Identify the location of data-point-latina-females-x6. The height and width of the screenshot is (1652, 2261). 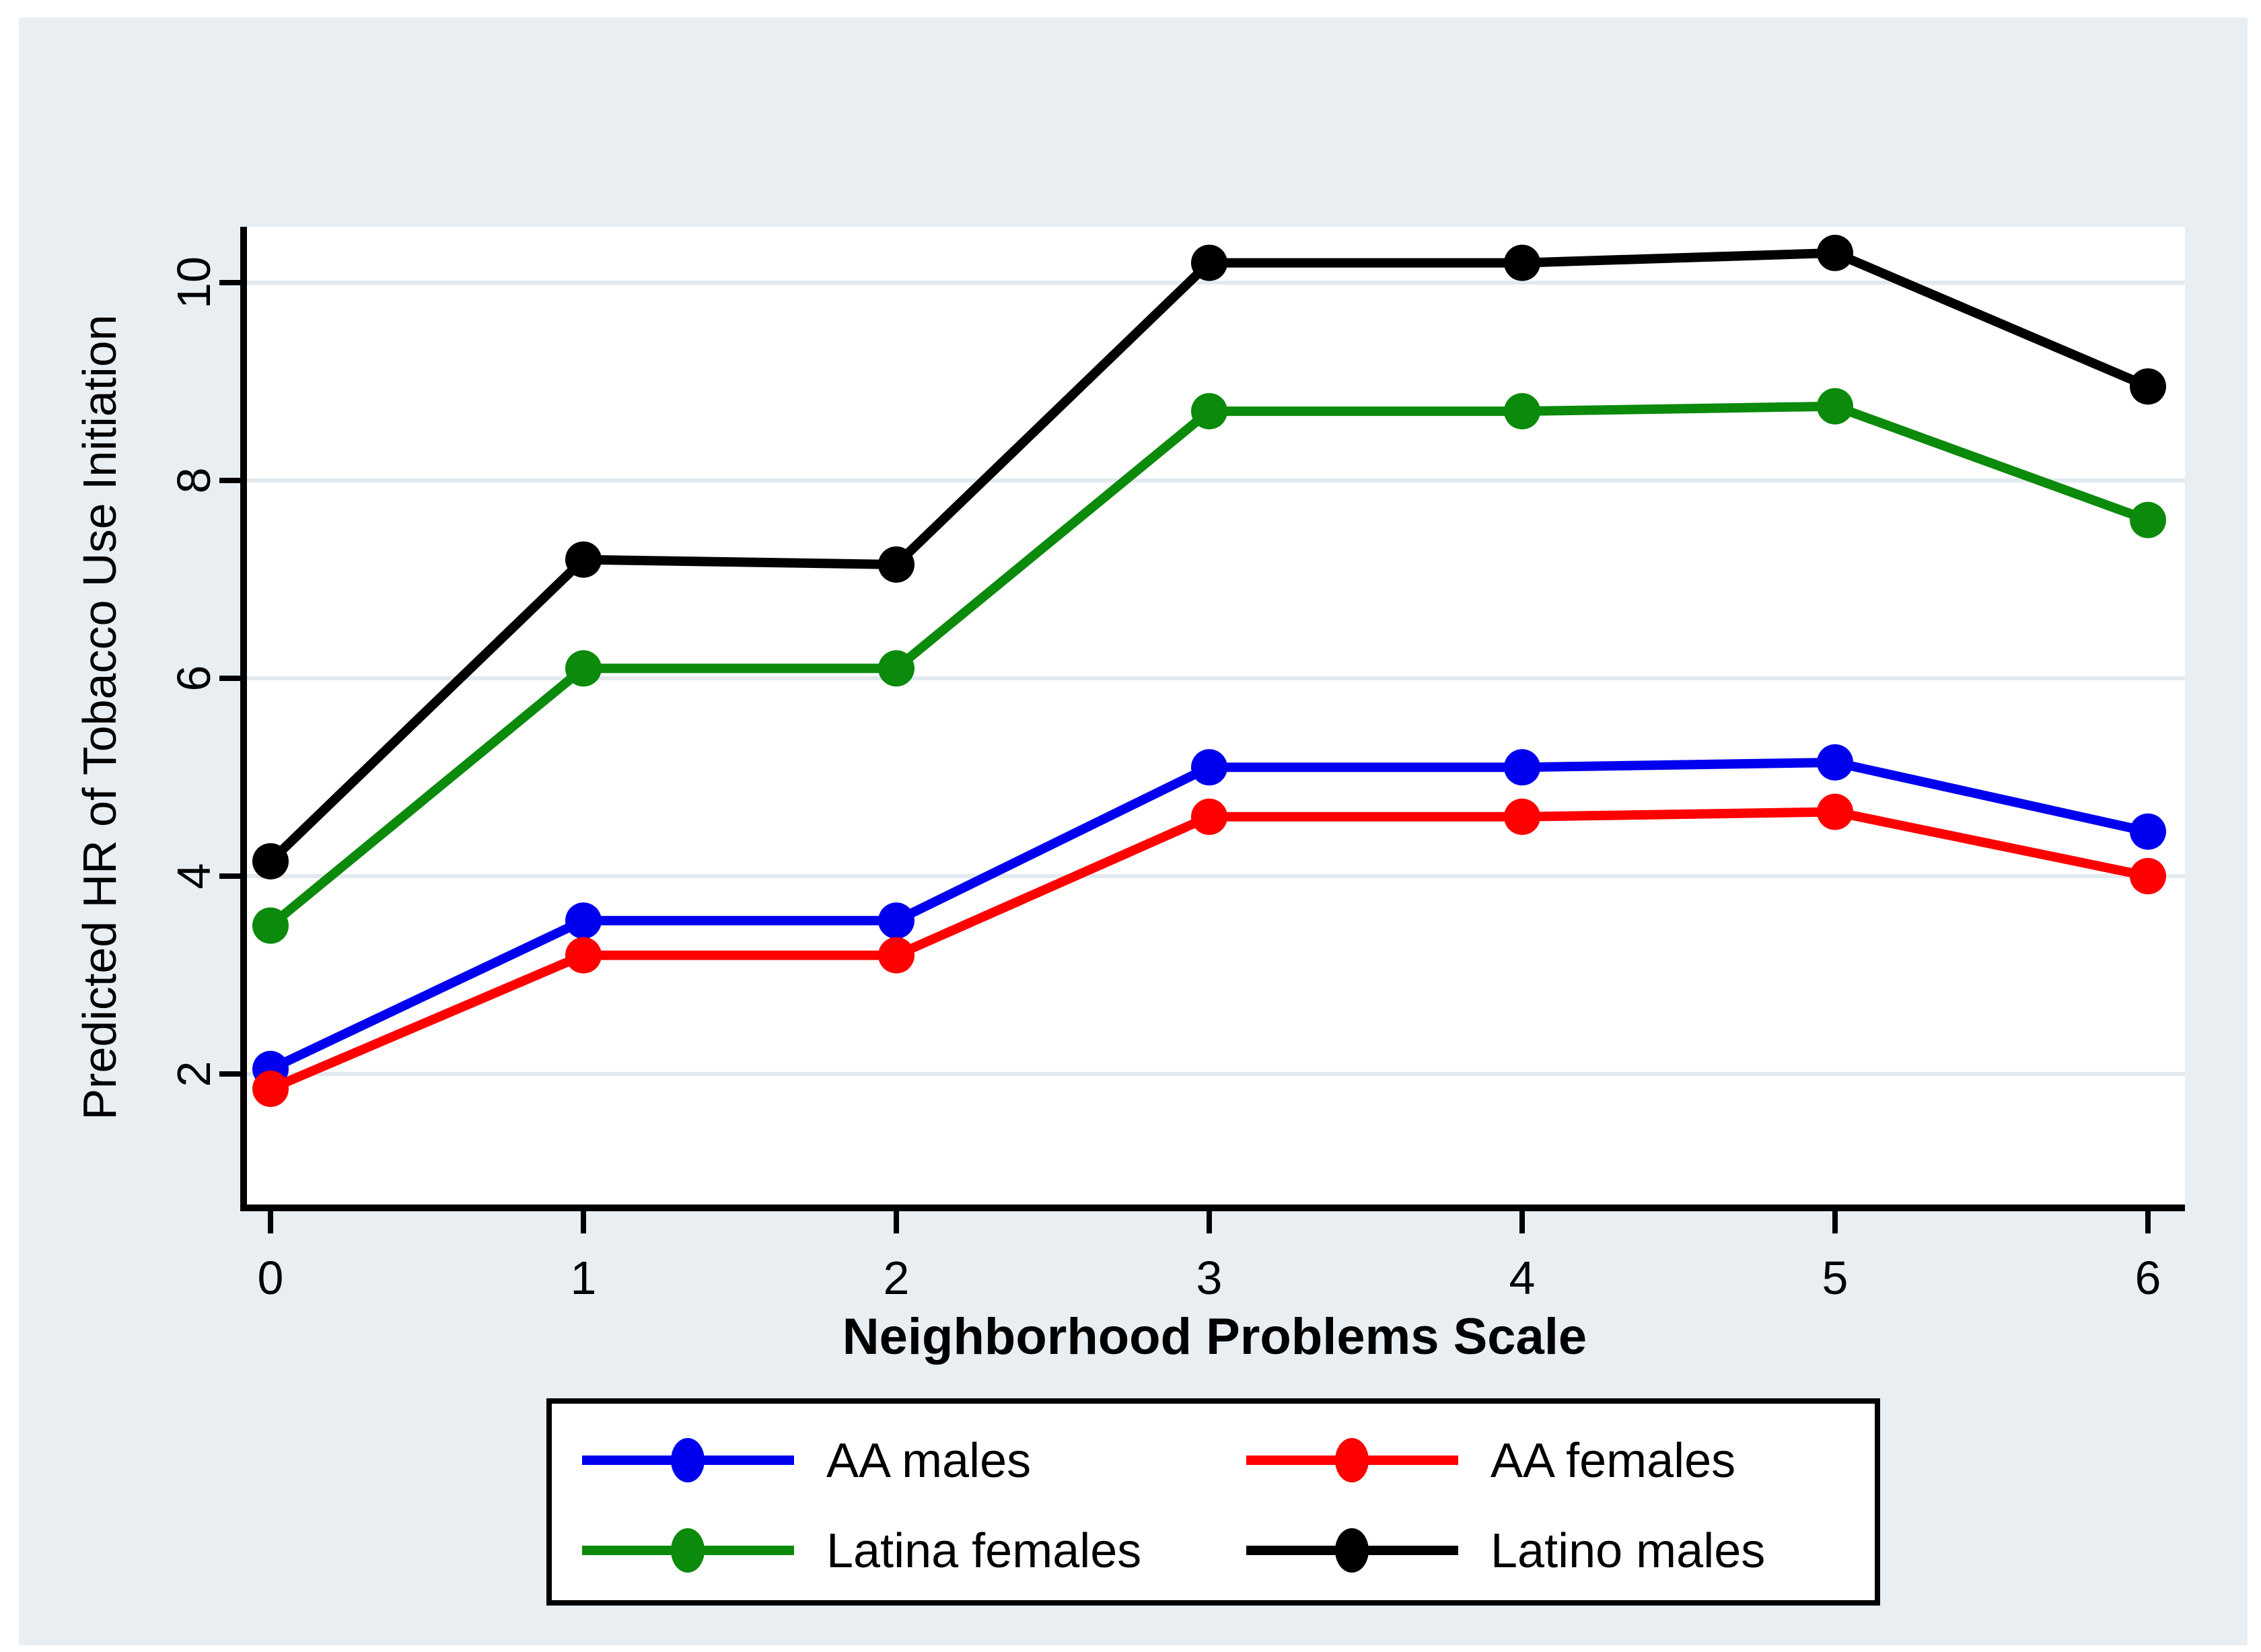
(2148, 519).